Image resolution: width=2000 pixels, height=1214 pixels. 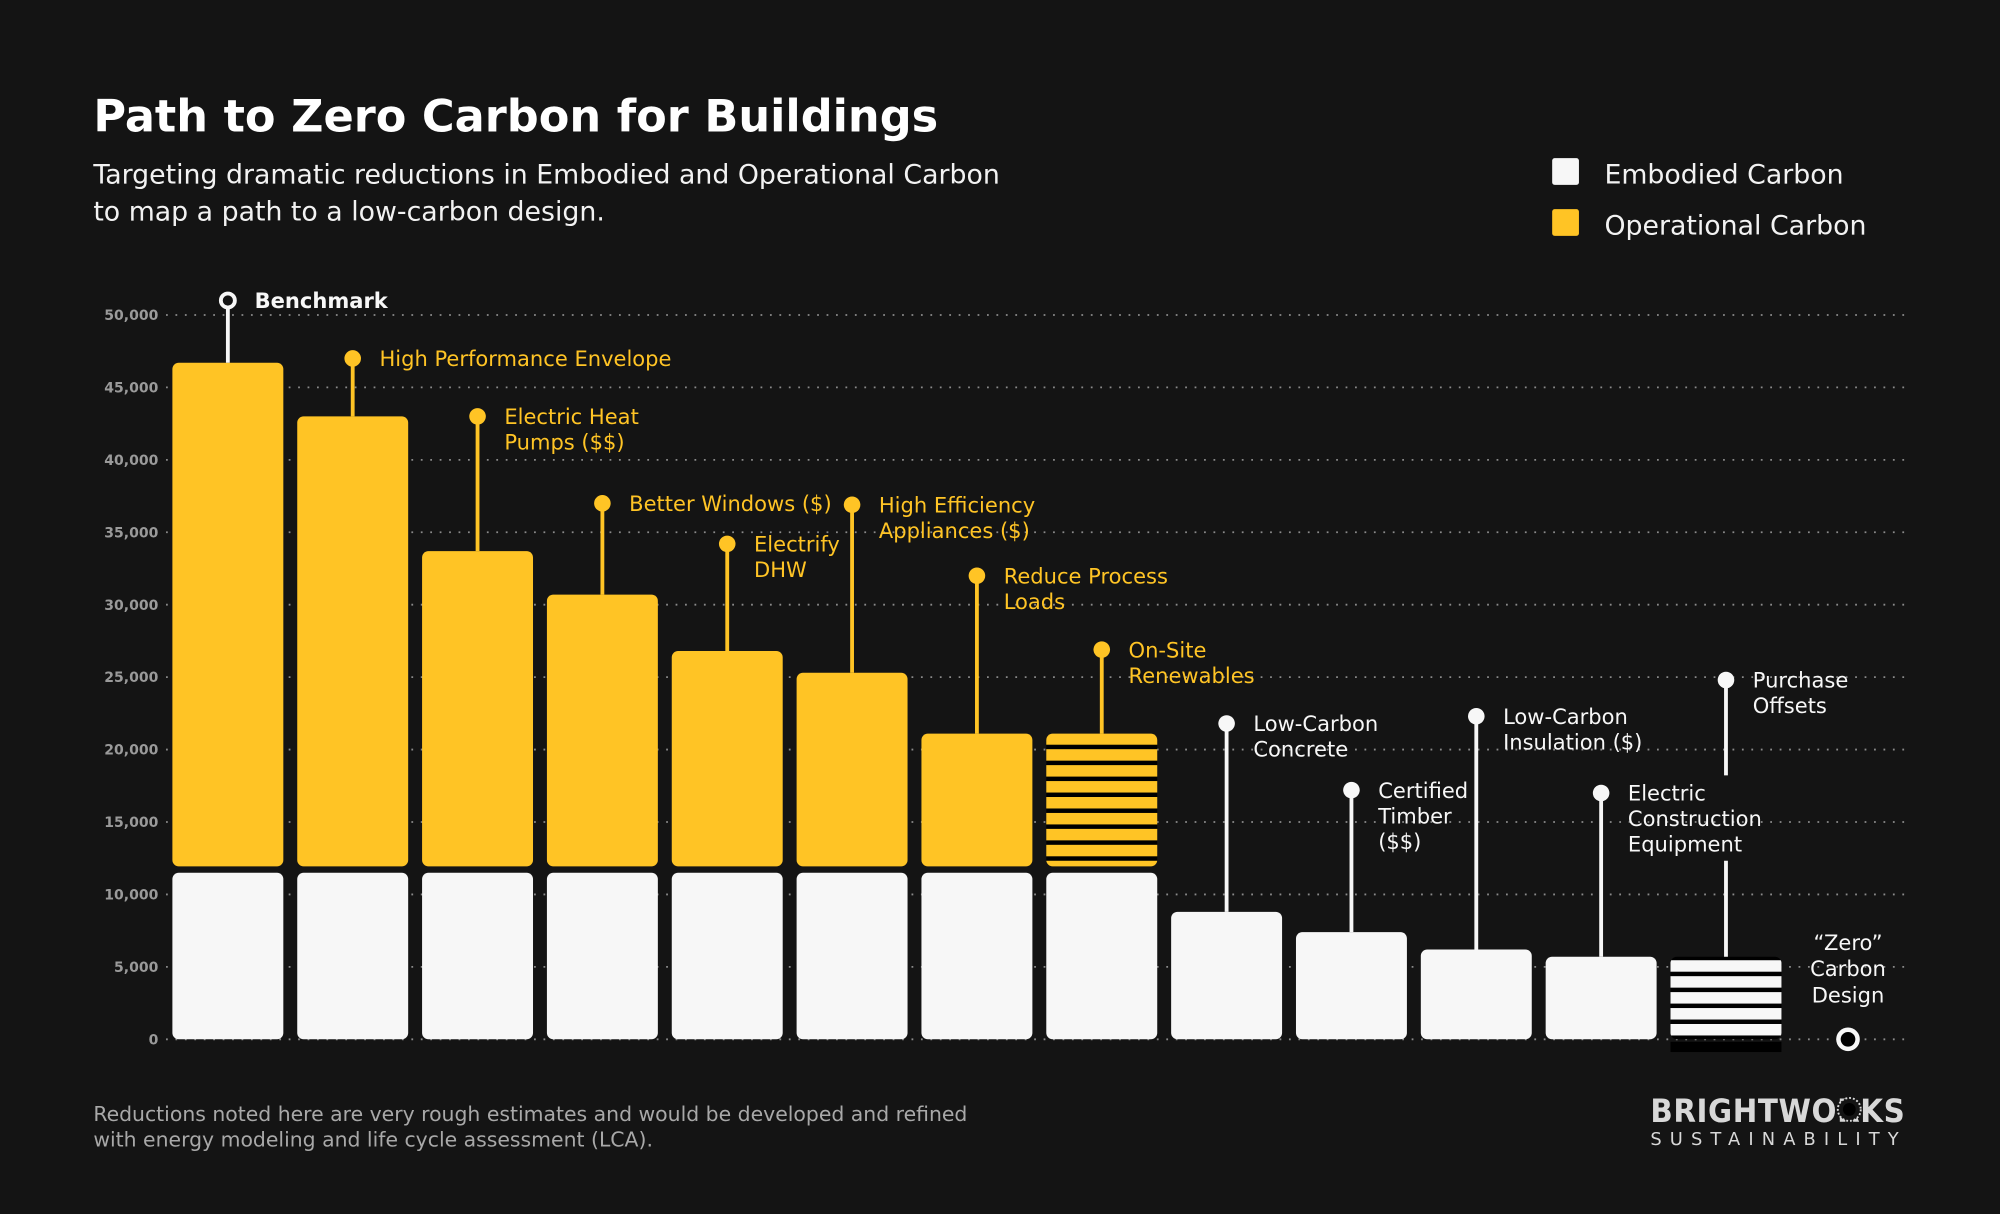 I want to click on step-label-line: Insulation ($), so click(x=1572, y=741).